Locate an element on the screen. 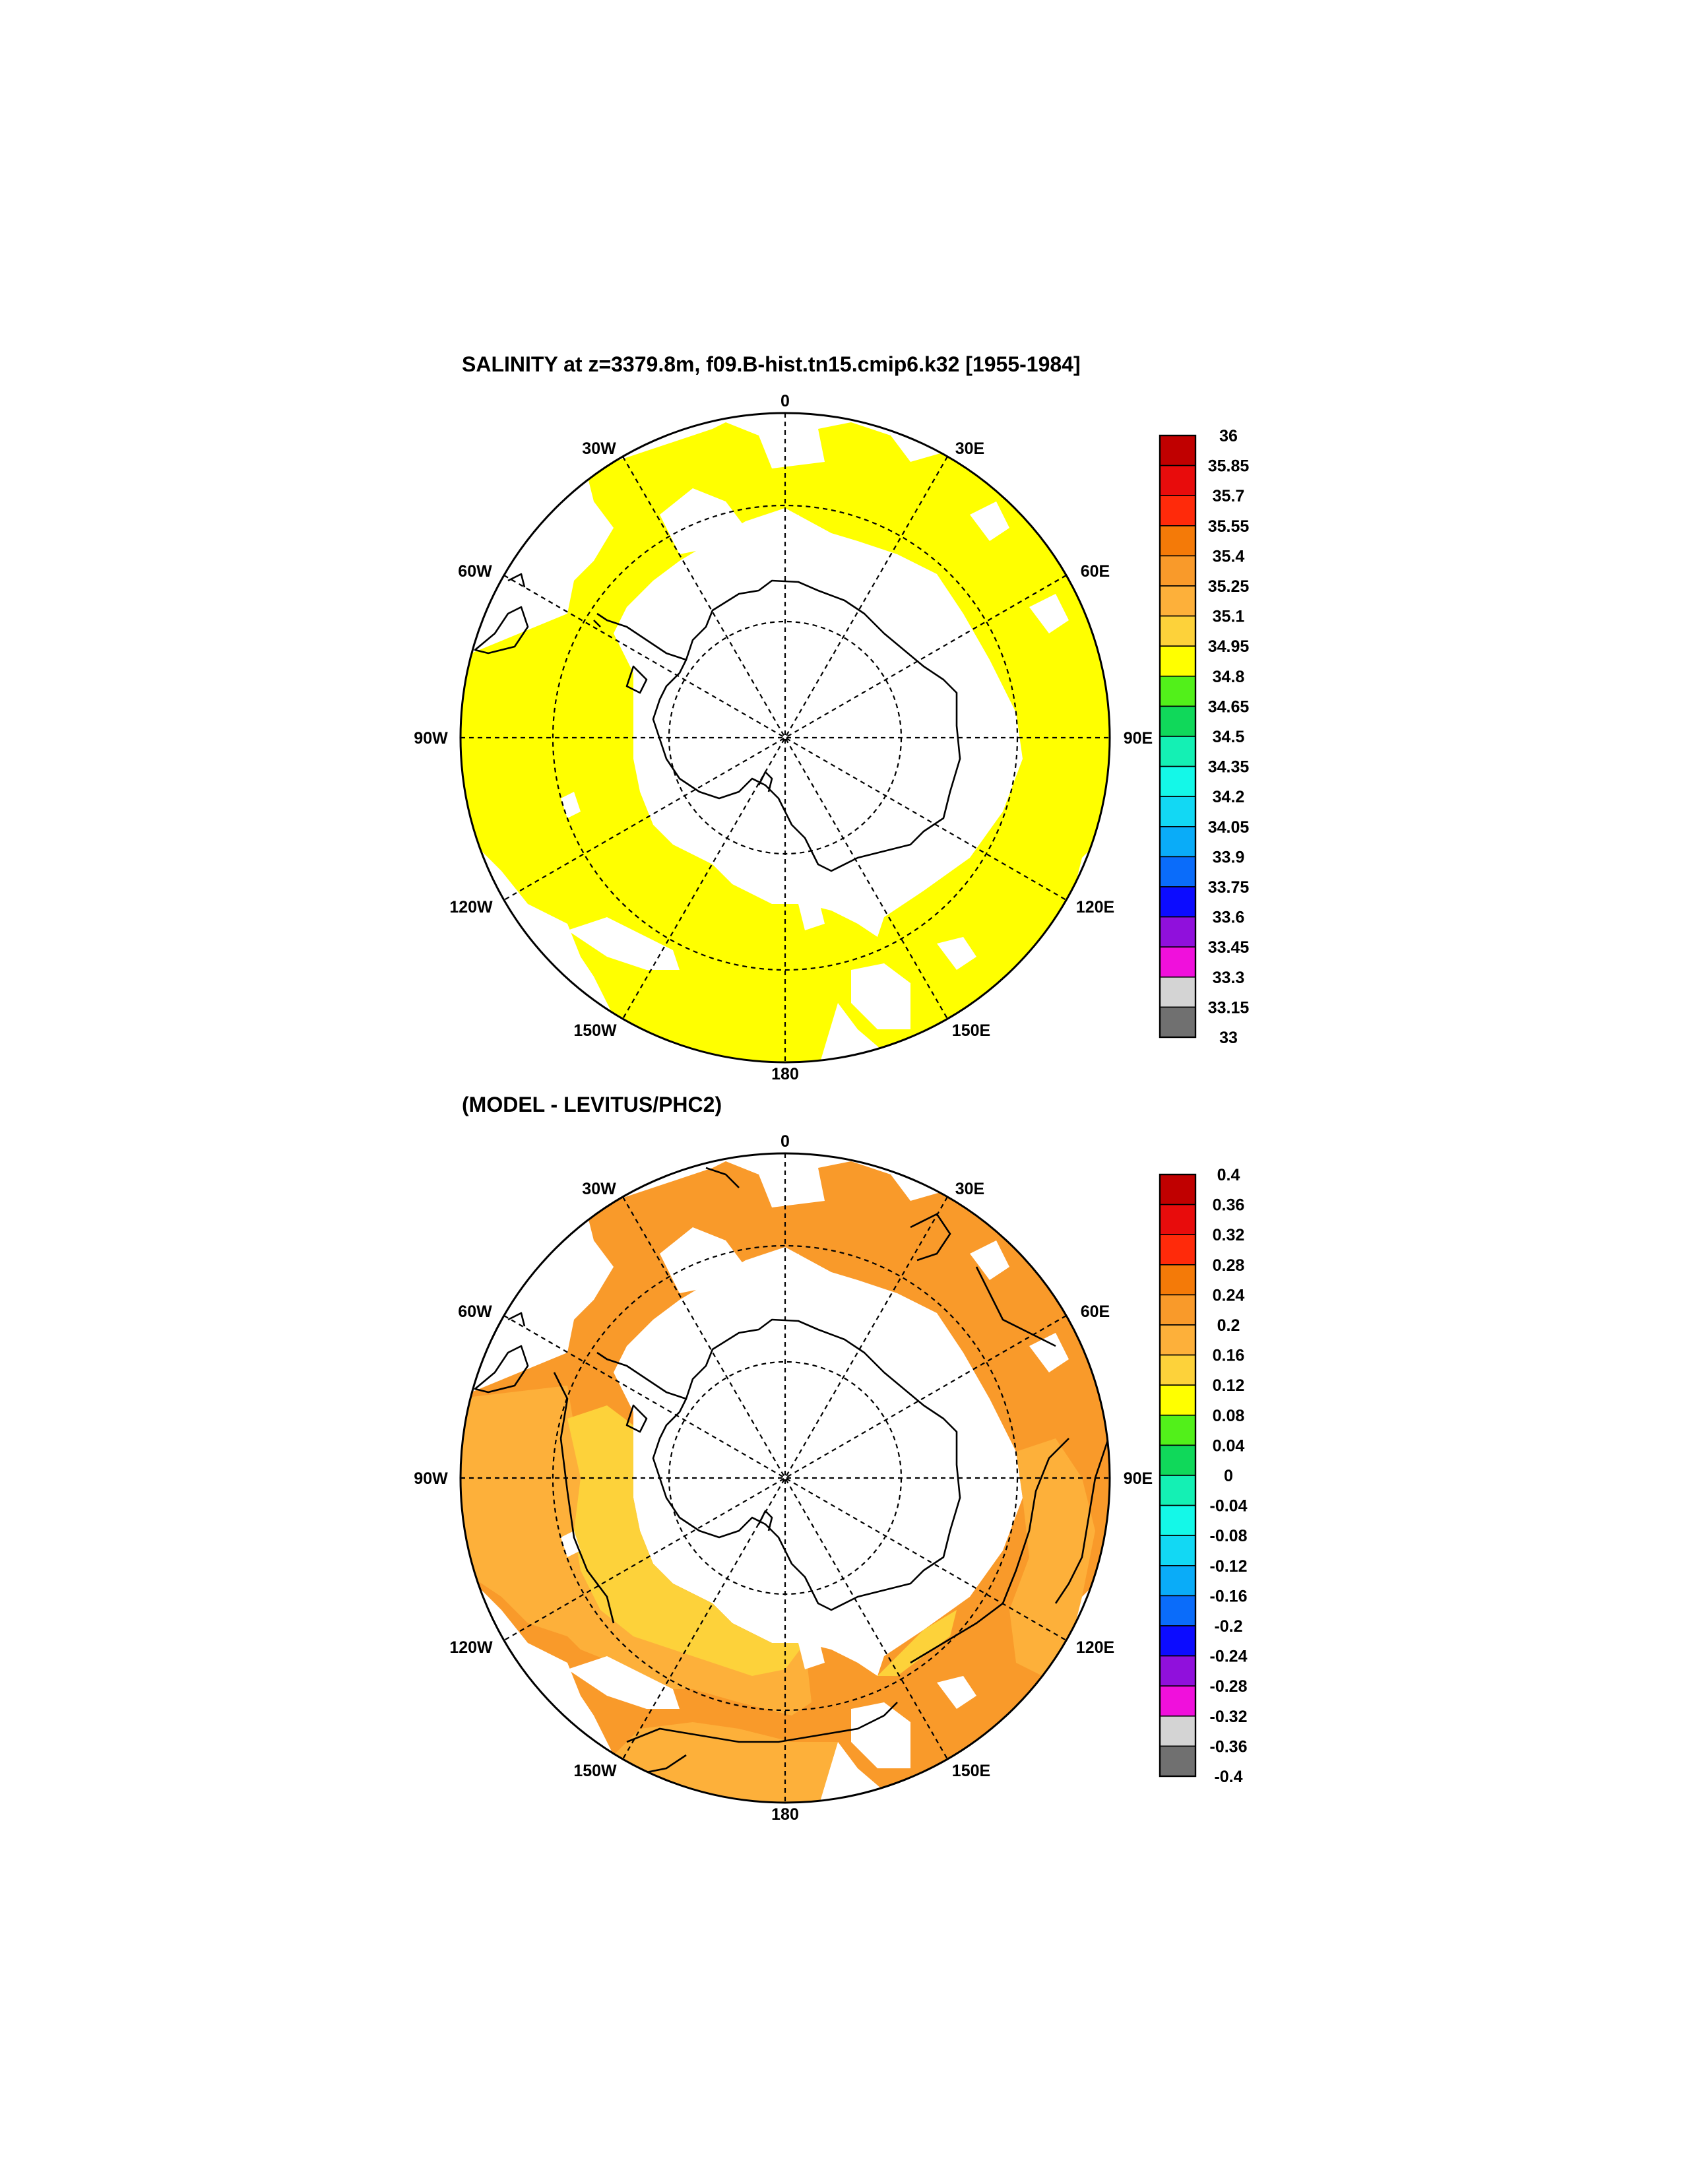 The width and height of the screenshot is (1689, 2184). colorbar-tick-label: 0 is located at coordinates (1228, 1476).